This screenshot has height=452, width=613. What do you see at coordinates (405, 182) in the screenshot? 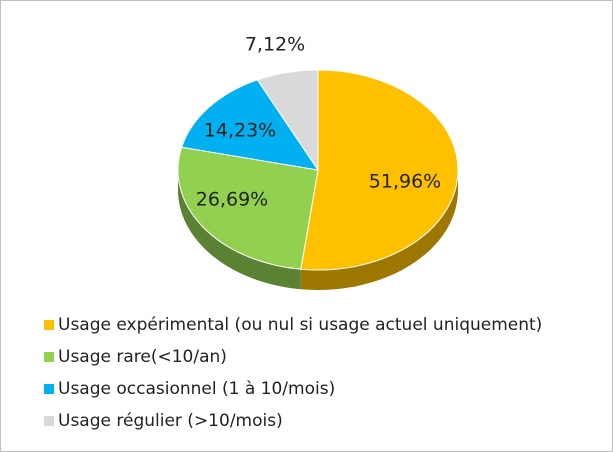
I see `data-label: 51,96%` at bounding box center [405, 182].